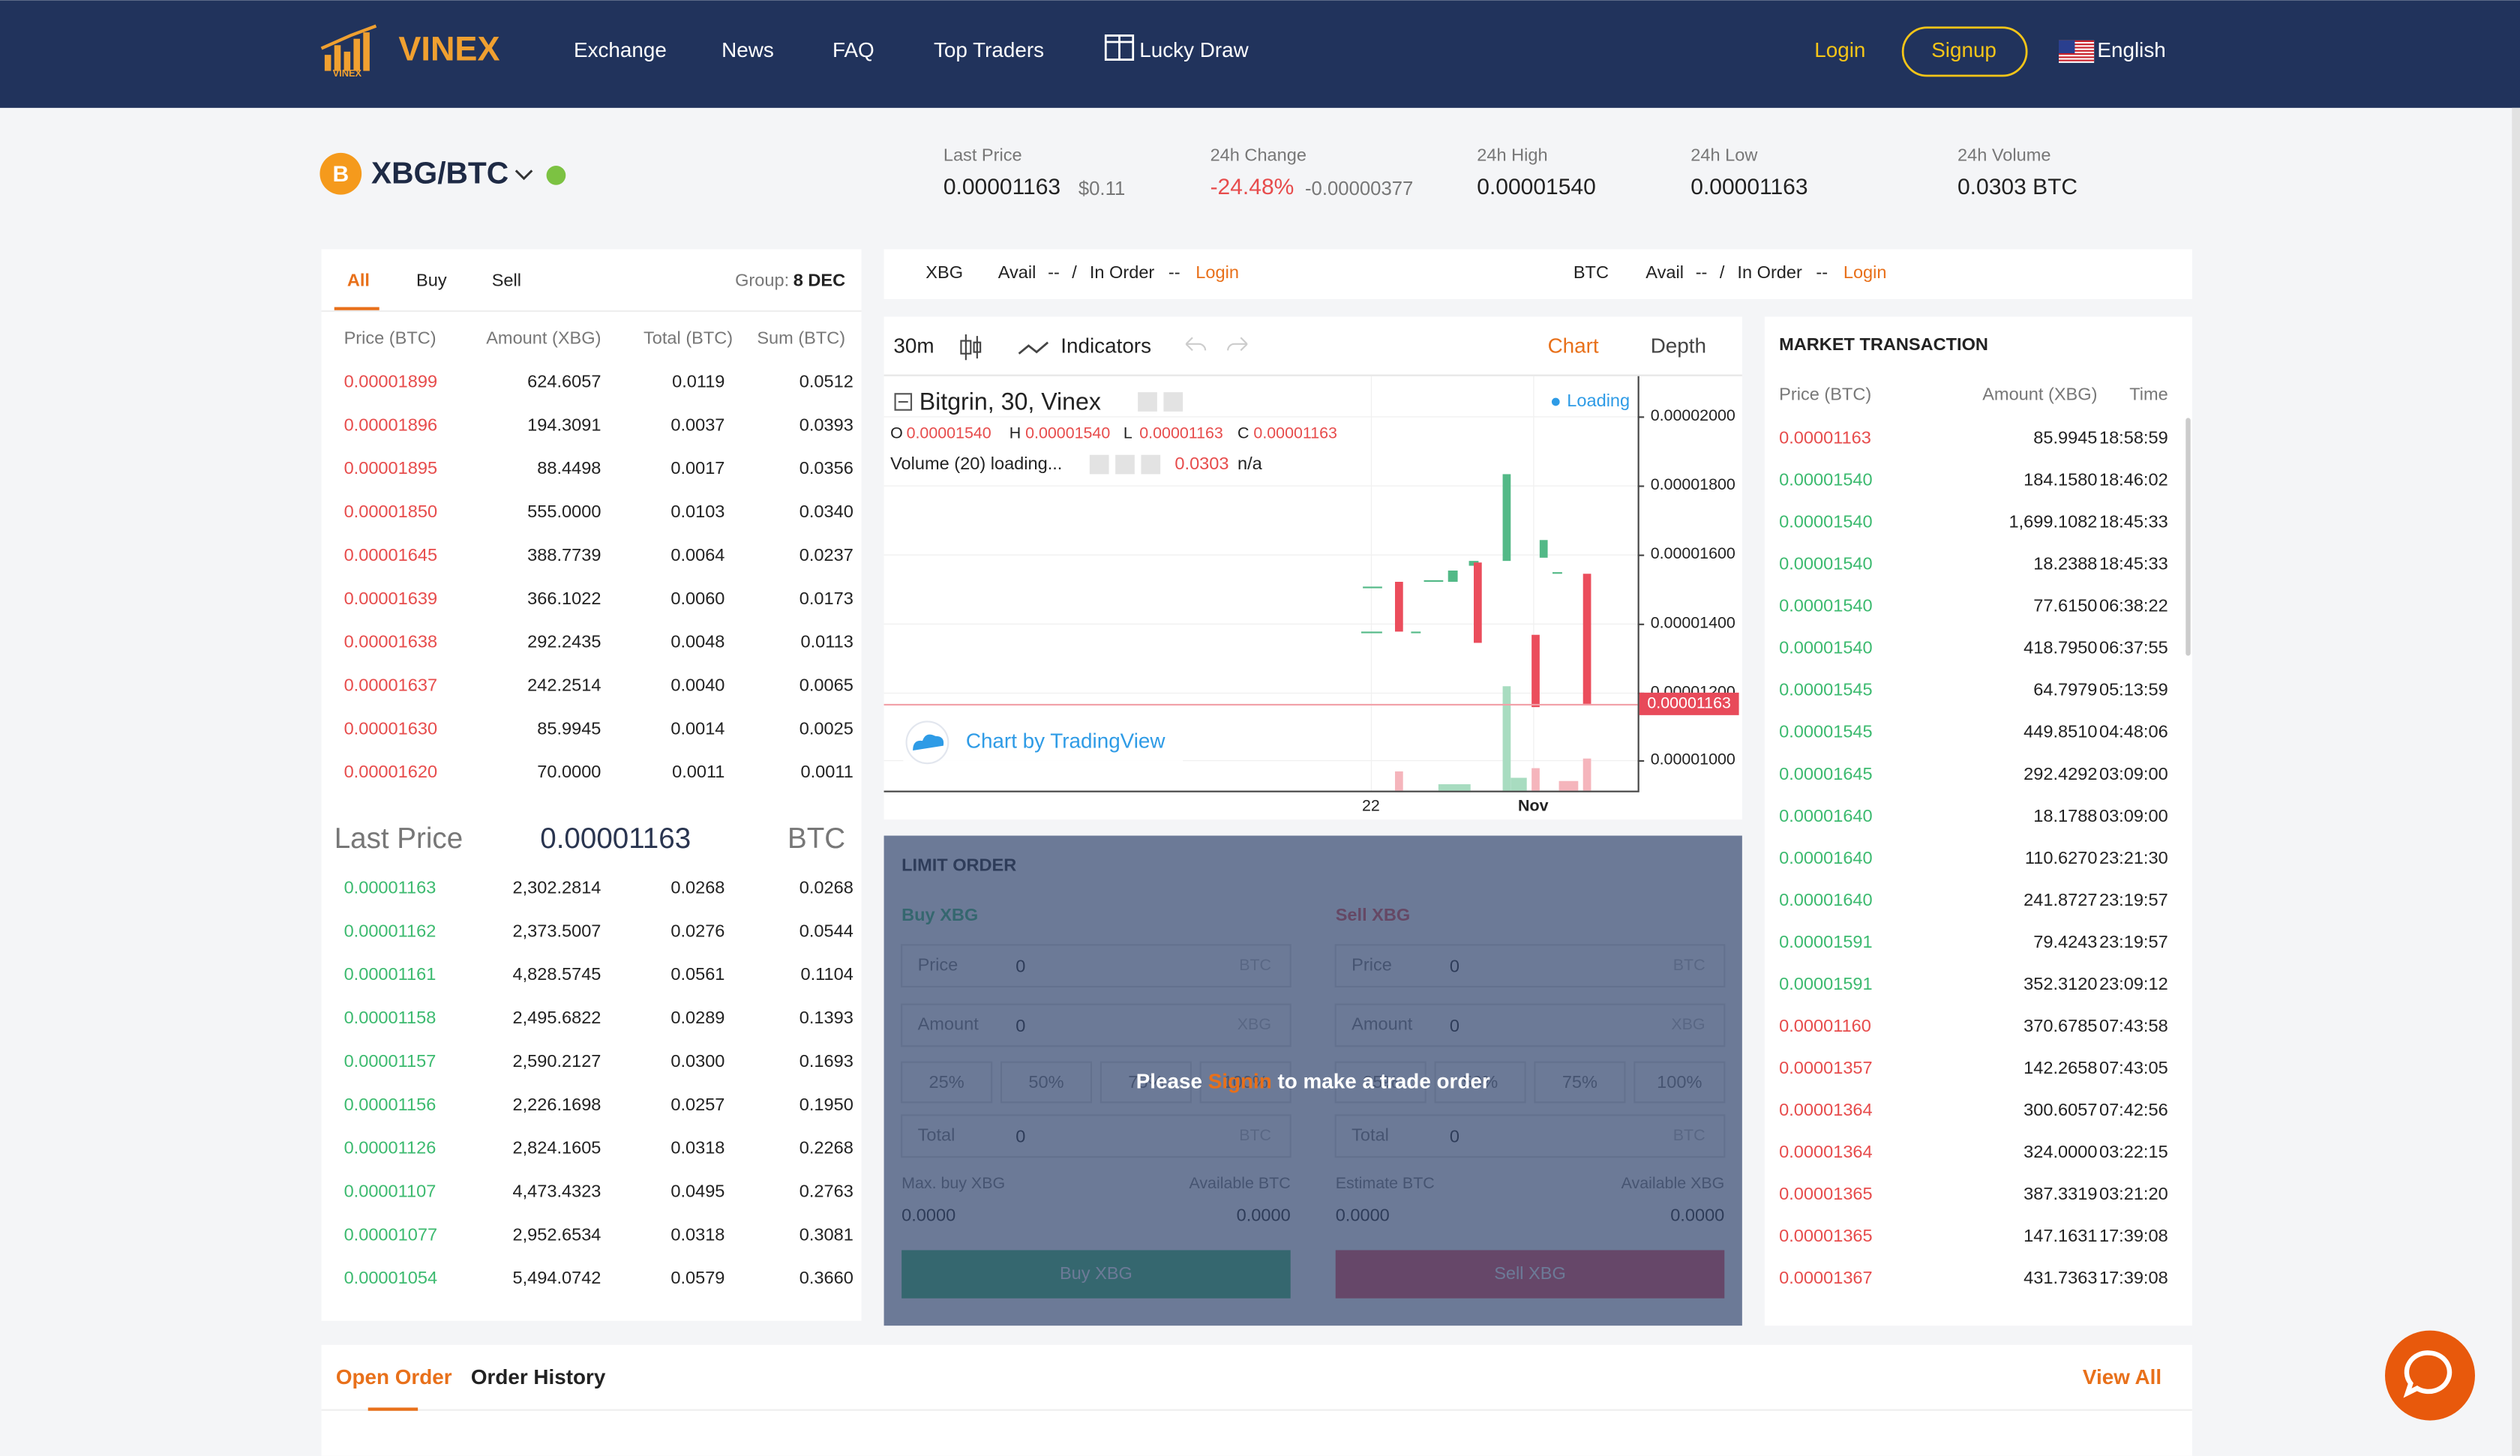 The width and height of the screenshot is (2520, 1456). Describe the element at coordinates (2060, 1277) in the screenshot. I see `trade-amount: 431.7363` at that location.